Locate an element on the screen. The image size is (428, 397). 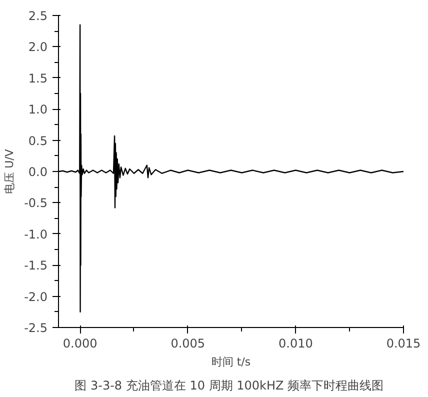
y-tick-label: -2.0 is located at coordinates (36, 297).